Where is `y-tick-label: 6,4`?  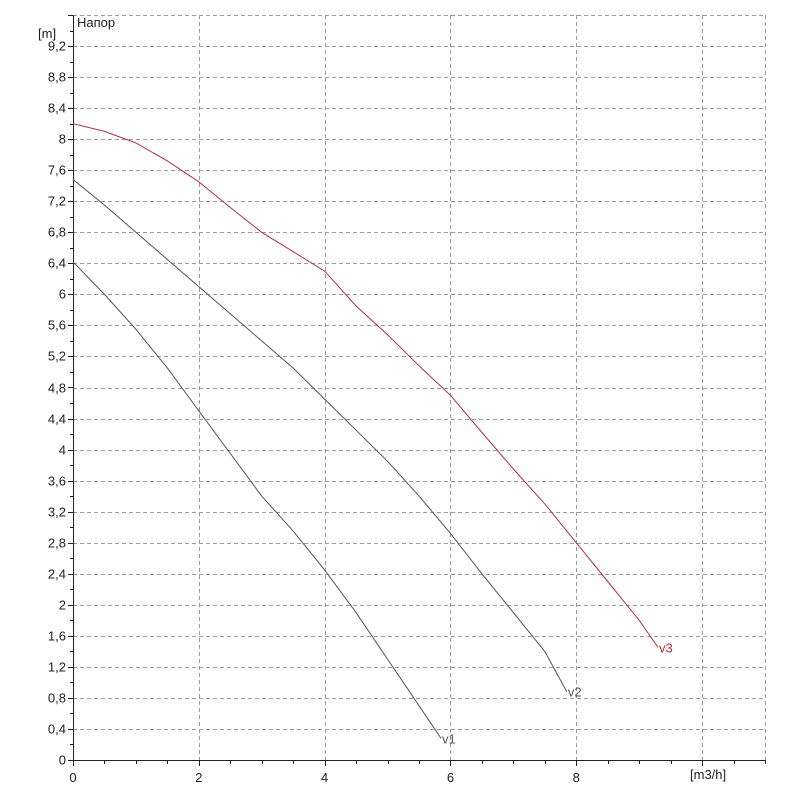 y-tick-label: 6,4 is located at coordinates (57, 263).